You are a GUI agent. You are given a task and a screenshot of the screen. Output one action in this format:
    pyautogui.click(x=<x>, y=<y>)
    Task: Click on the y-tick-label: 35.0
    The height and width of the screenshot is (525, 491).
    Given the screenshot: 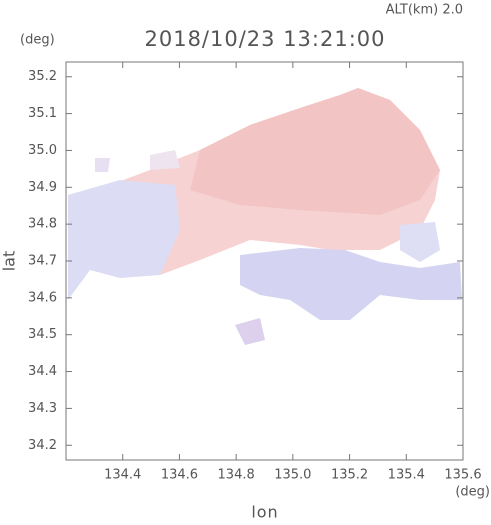 What is the action you would take?
    pyautogui.click(x=42, y=150)
    